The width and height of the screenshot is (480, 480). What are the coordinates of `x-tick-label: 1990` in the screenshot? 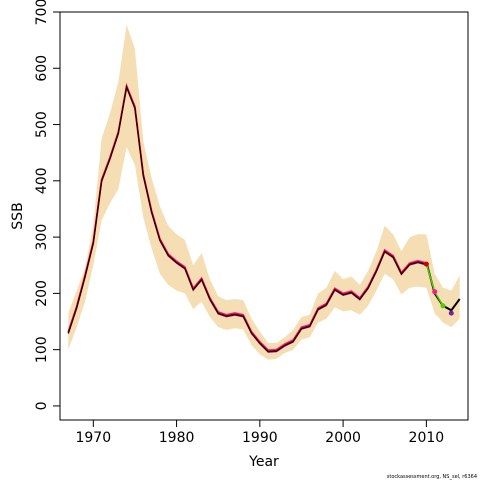 It's located at (260, 438).